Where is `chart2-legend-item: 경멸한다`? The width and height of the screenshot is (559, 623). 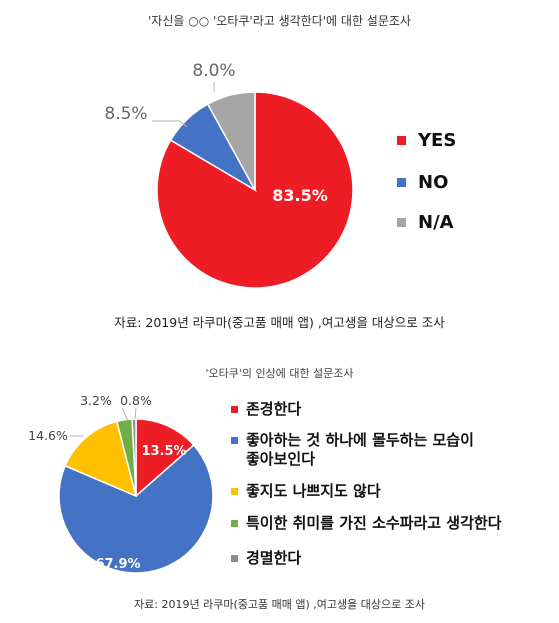 chart2-legend-item: 경멸한다 is located at coordinates (266, 558).